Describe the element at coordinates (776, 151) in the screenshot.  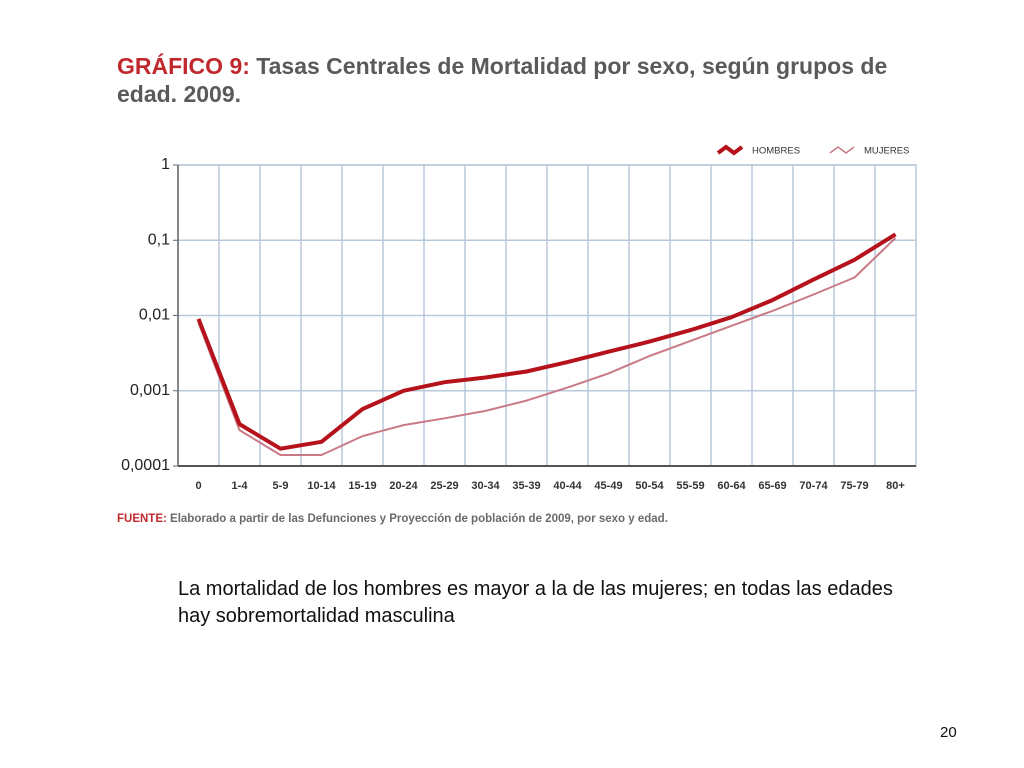
I see `legend-label: HOMBRES` at that location.